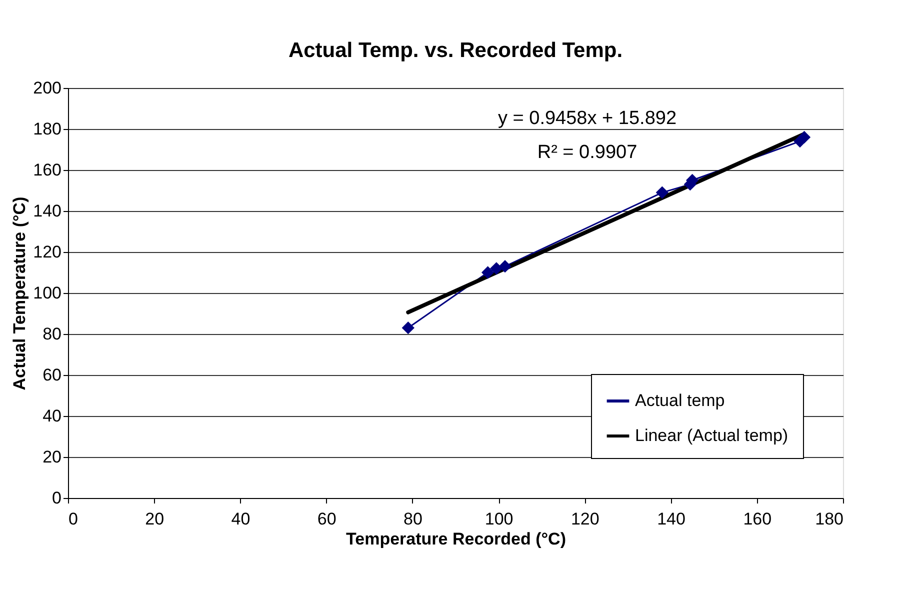  What do you see at coordinates (73, 519) in the screenshot?
I see `x-tick-label: 0` at bounding box center [73, 519].